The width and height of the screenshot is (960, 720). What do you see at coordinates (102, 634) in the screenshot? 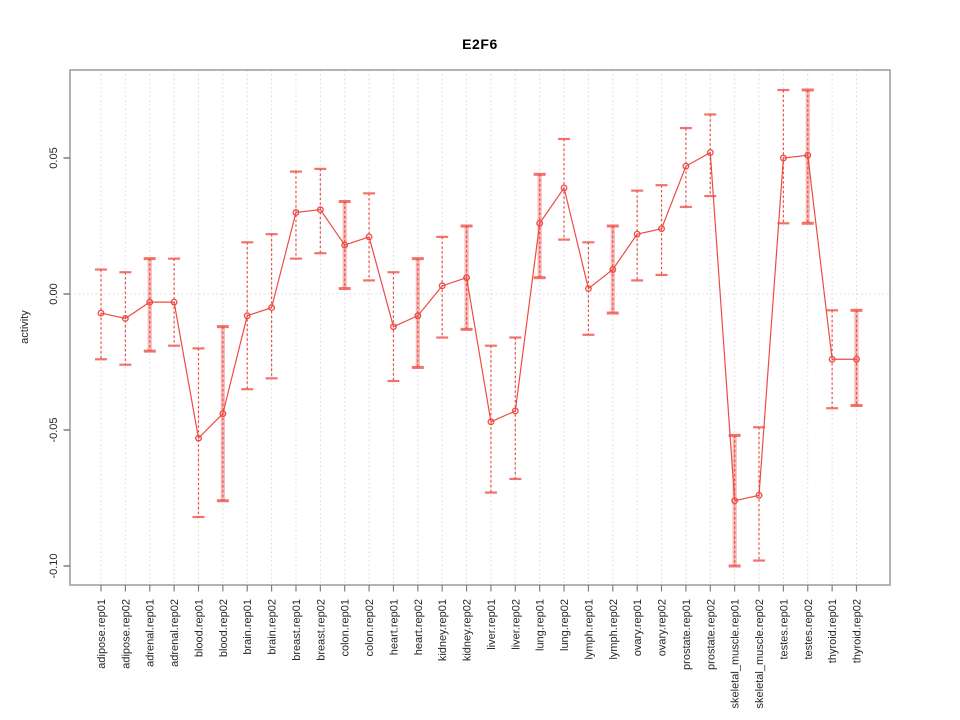
I see `x-tick-label: adipose.rep01` at bounding box center [102, 634].